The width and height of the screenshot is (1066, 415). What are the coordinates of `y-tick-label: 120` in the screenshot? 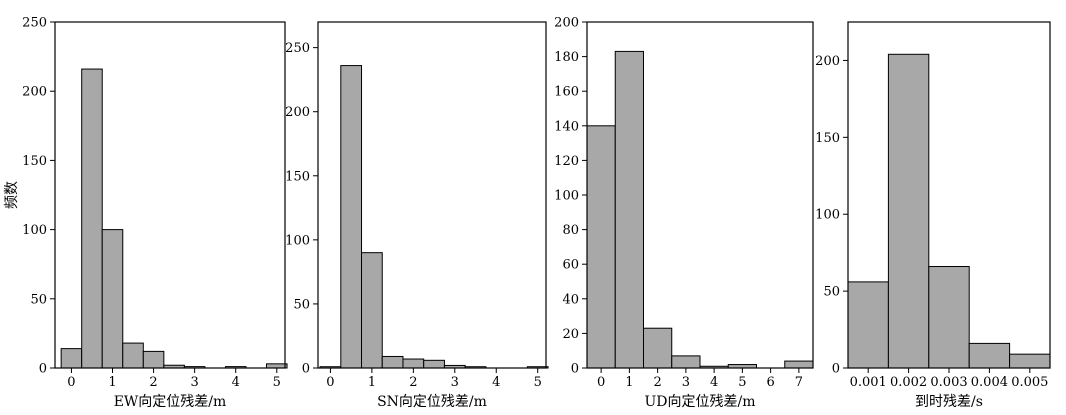 It's located at (566, 161).